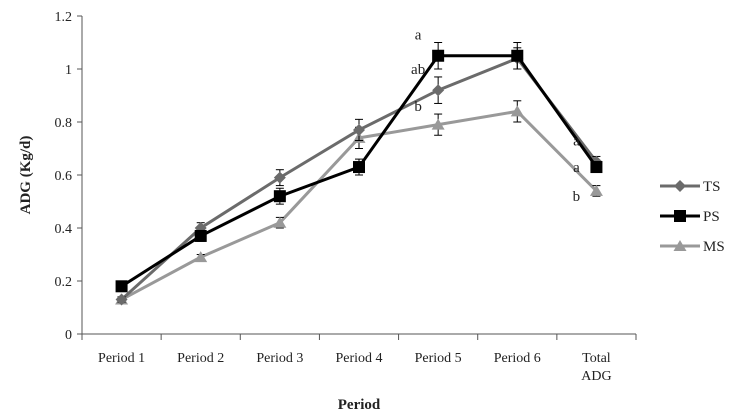 Image resolution: width=731 pixels, height=414 pixels. I want to click on significance-letter: ab, so click(418, 70).